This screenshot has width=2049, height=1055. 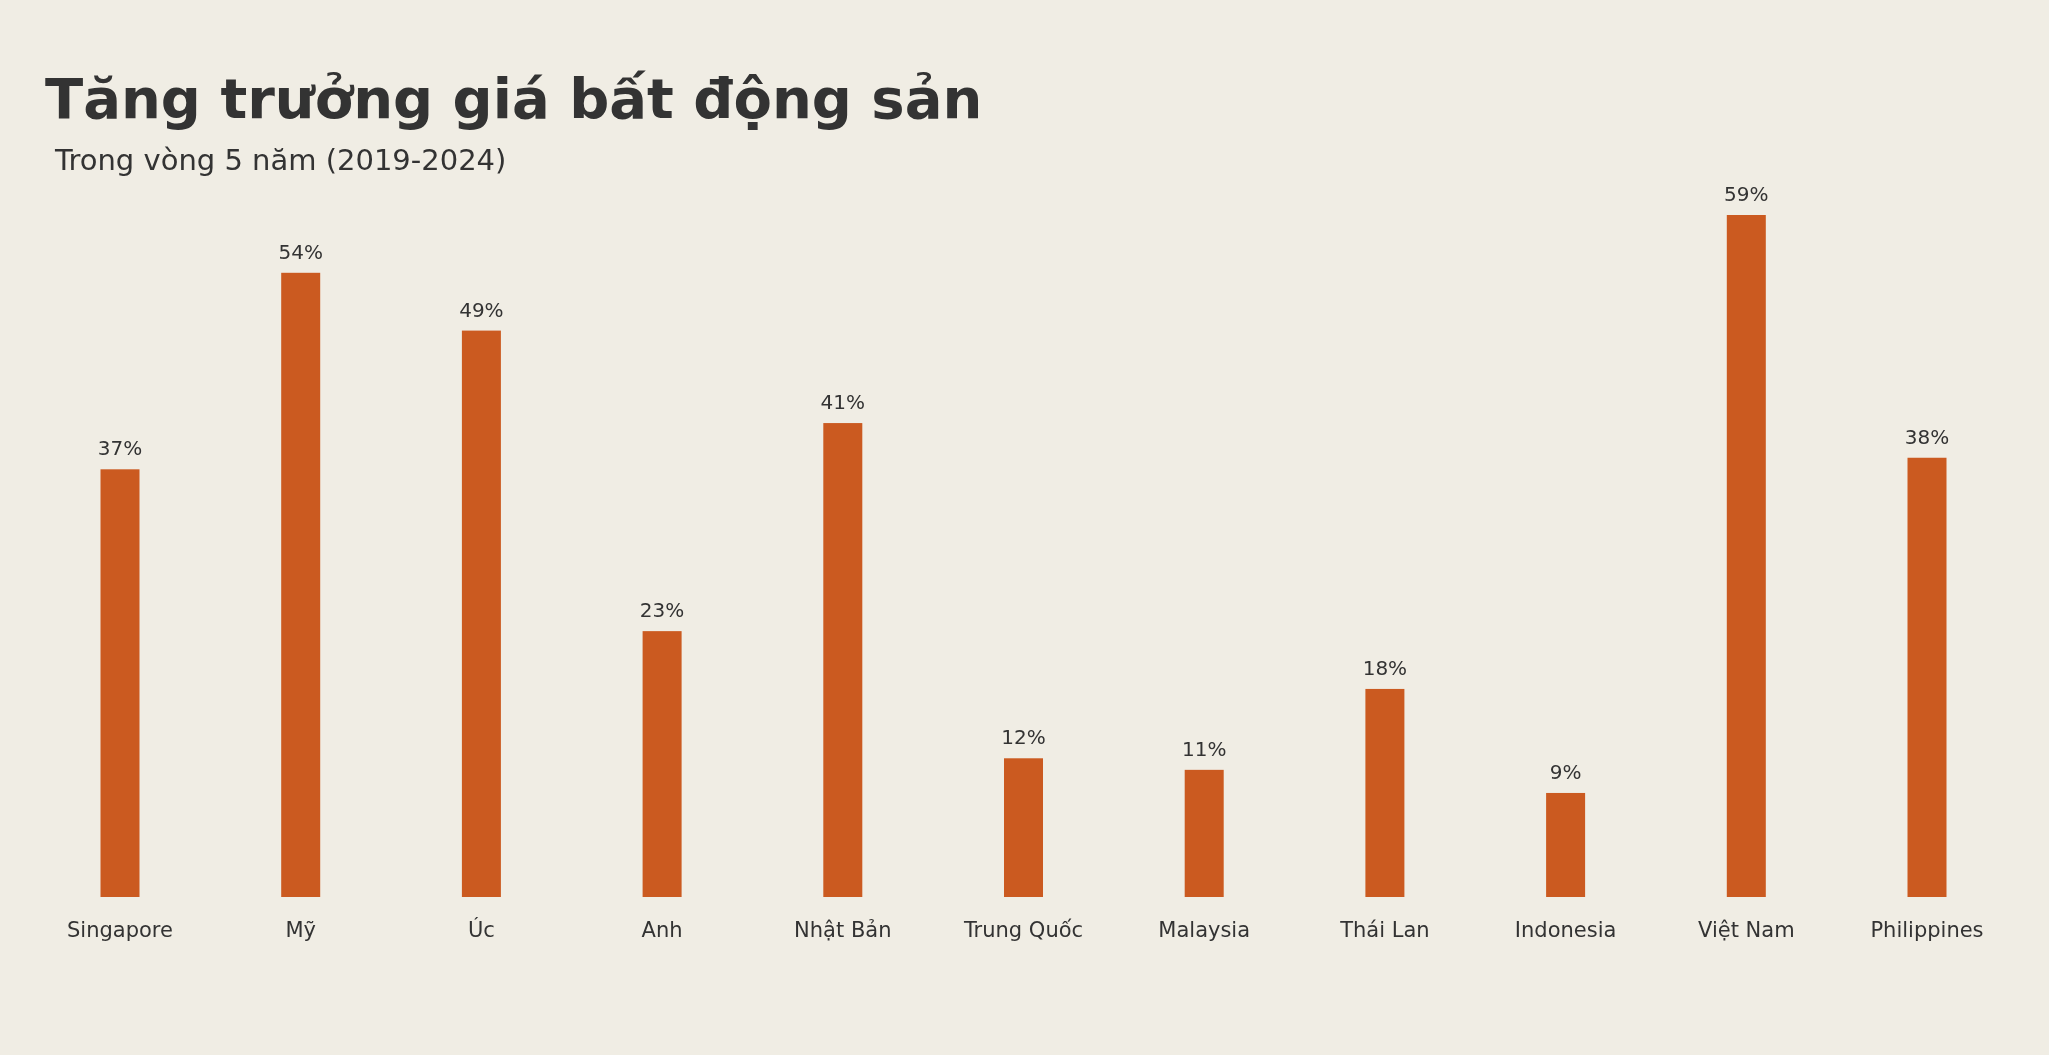 I want to click on data-label: 18%, so click(x=1385, y=667).